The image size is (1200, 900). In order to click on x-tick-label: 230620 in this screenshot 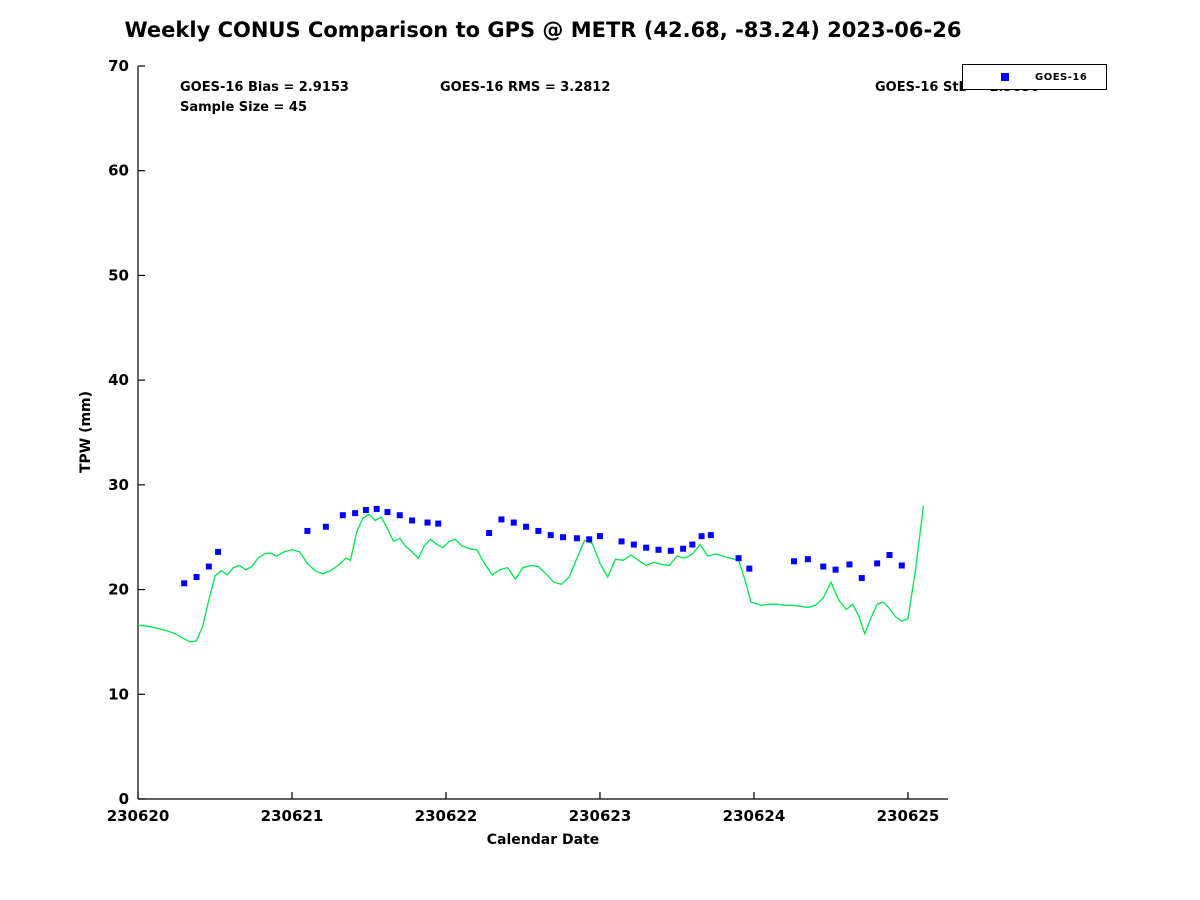, I will do `click(138, 816)`.